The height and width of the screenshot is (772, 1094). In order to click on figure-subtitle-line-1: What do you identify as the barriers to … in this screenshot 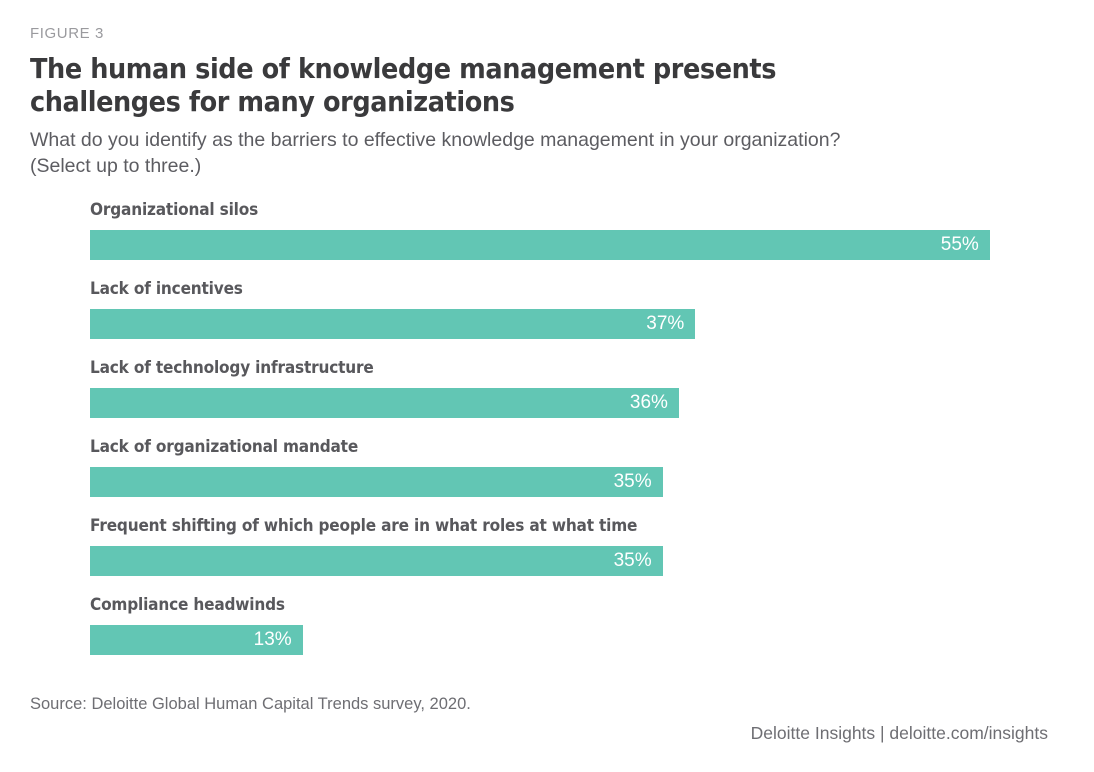, I will do `click(435, 140)`.